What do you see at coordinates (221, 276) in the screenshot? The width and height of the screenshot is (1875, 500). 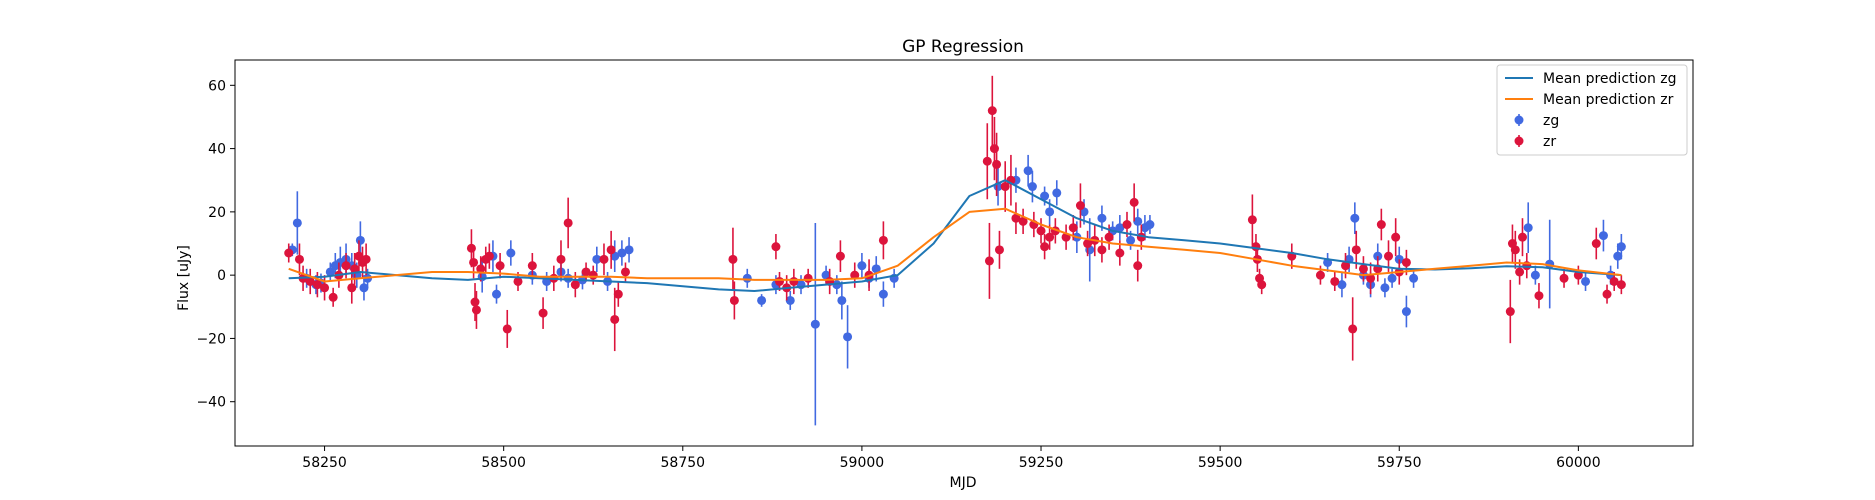 I see `y-tick-label: 0` at bounding box center [221, 276].